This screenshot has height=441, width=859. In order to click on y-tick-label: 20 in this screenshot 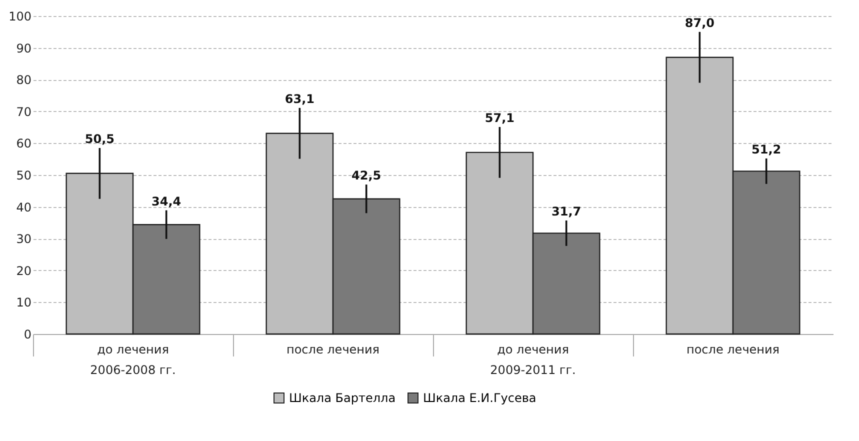, I will do `click(24, 271)`.